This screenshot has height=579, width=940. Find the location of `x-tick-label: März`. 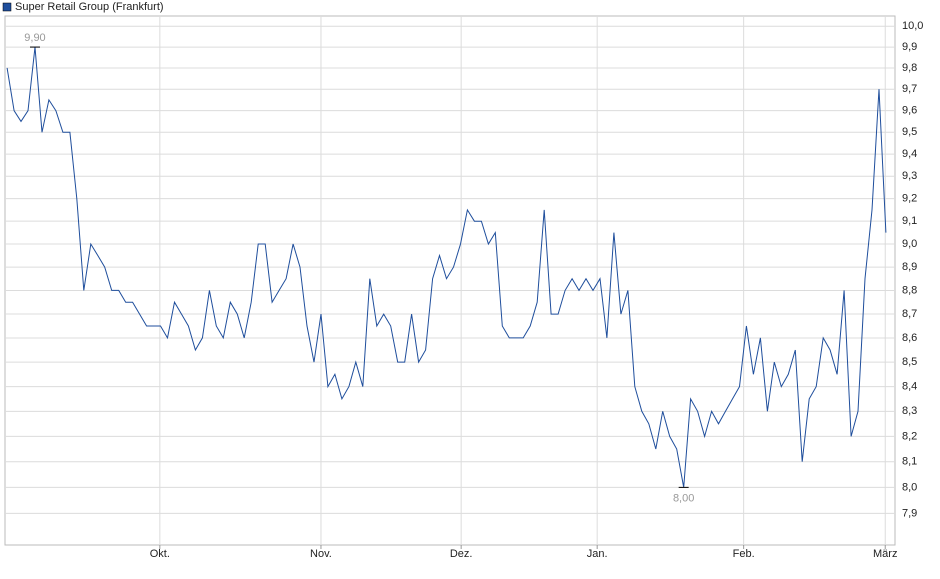

x-tick-label: März is located at coordinates (885, 554).